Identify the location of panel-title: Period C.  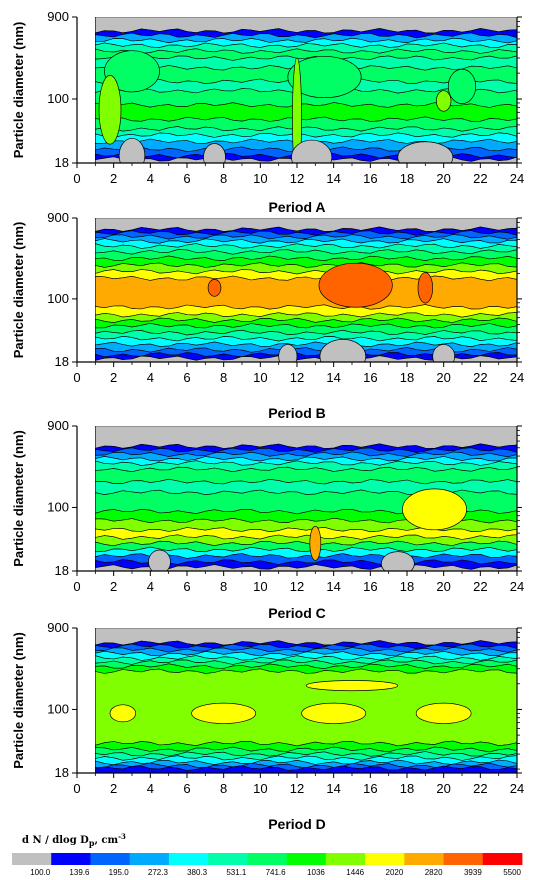
(297, 613).